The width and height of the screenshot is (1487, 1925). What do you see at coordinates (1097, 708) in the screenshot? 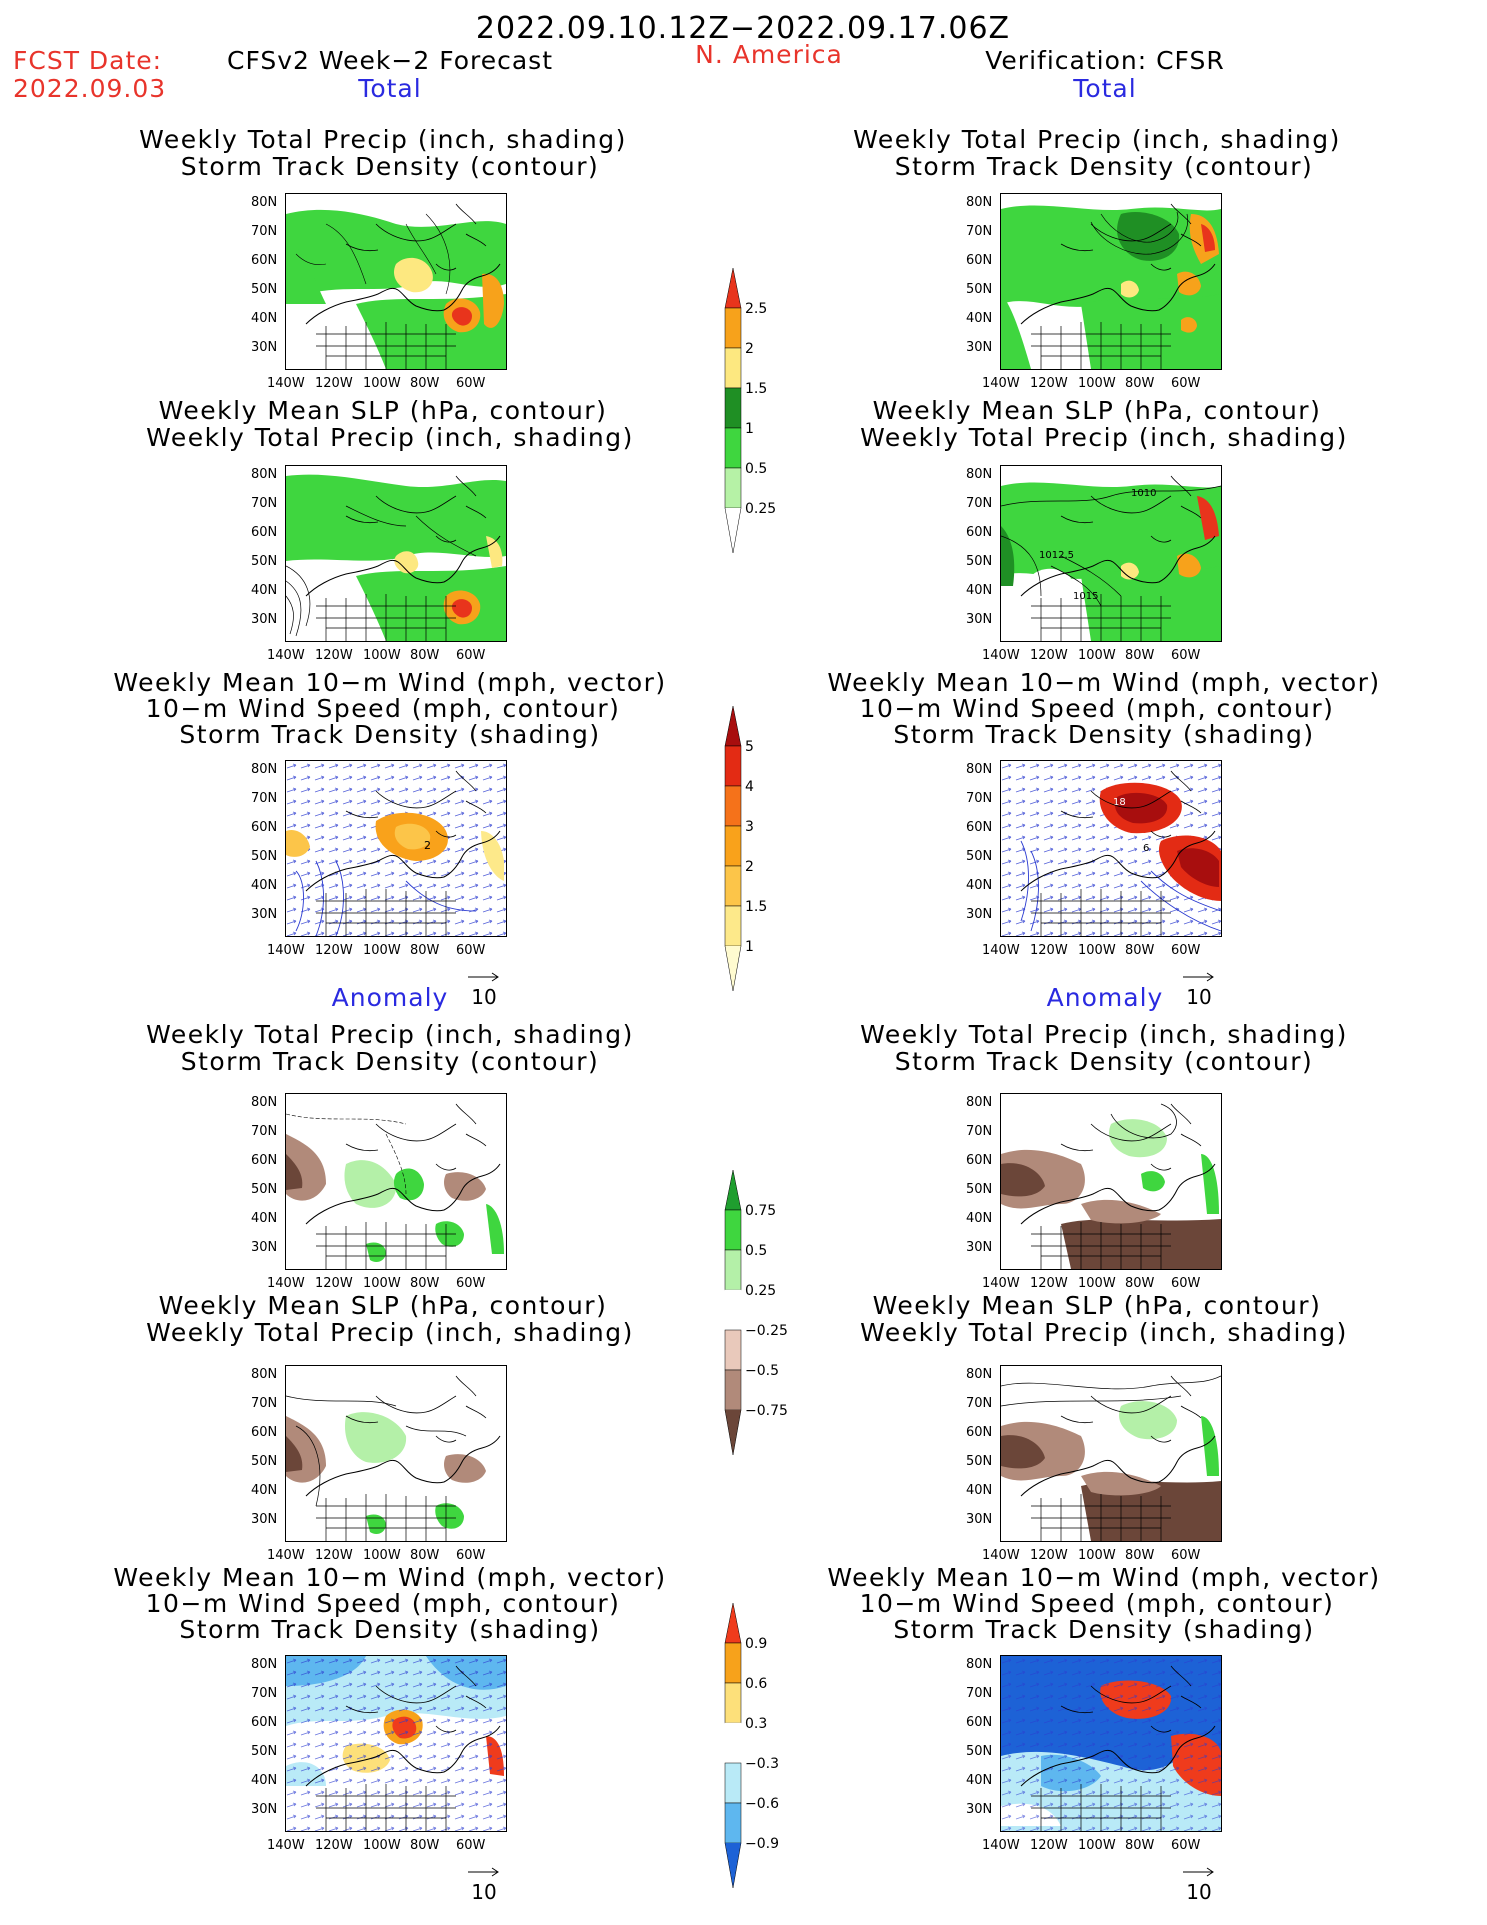
I see `r3-title-line2: 10−m Wind Speed (mph, contour)` at bounding box center [1097, 708].